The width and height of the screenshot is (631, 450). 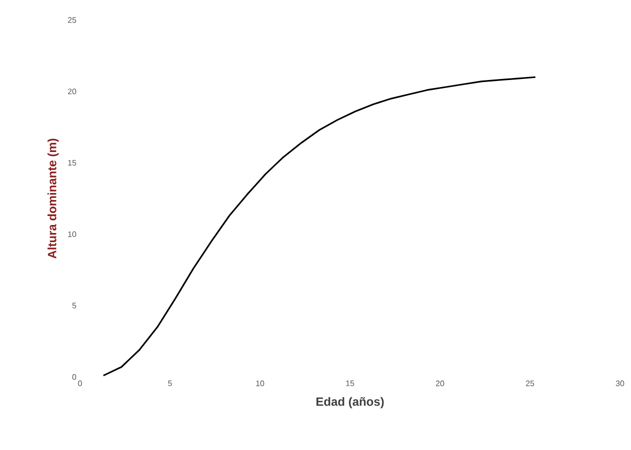 I want to click on x-tick-label: 10, so click(x=260, y=383).